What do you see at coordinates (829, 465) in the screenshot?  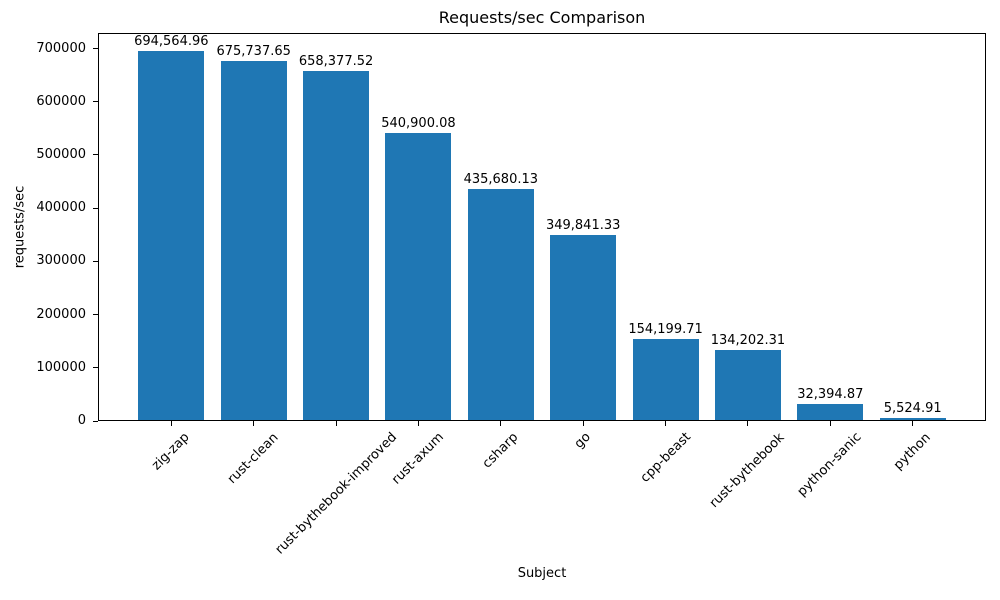 I see `x-tick-label: python-sanic` at bounding box center [829, 465].